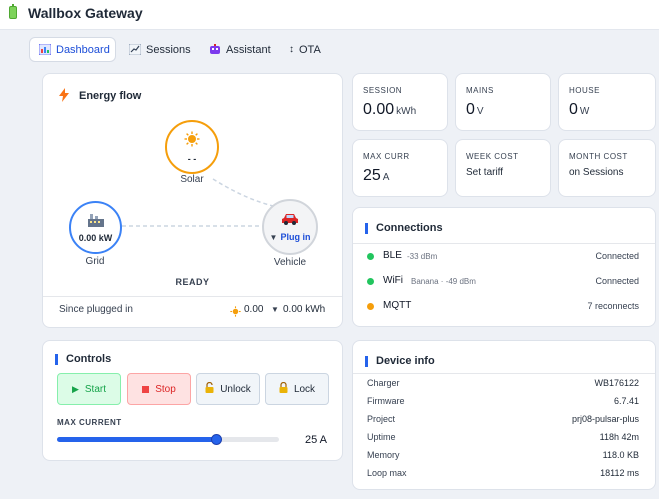  I want to click on tab-sessions: Sessions, so click(156, 49).